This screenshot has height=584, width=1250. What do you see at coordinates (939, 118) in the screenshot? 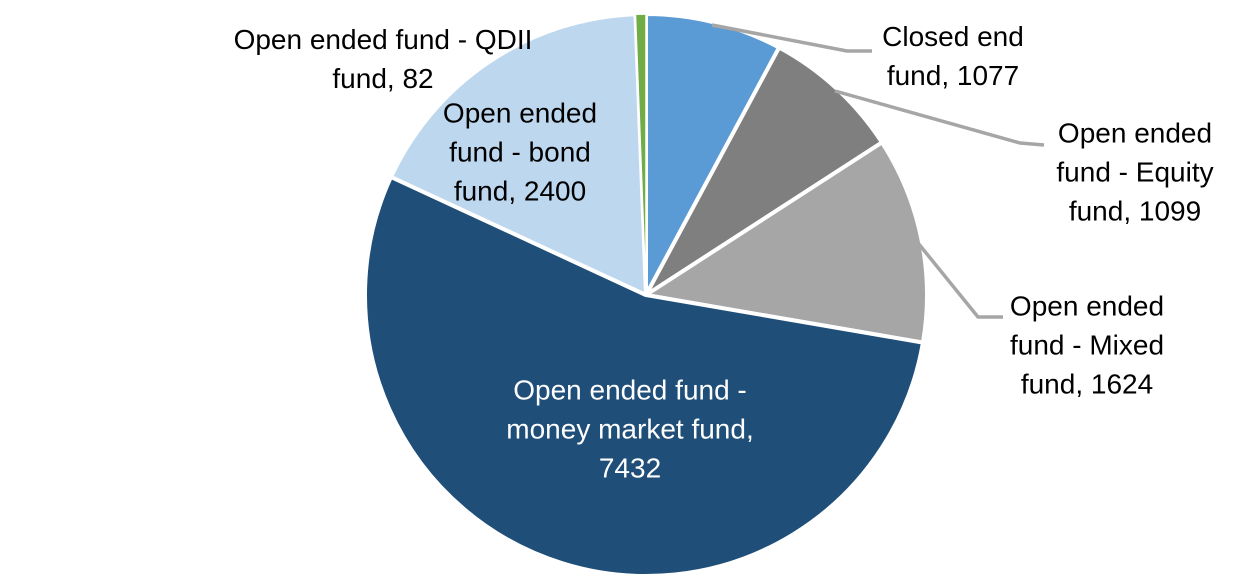
I see `leader-line-equity-fund` at bounding box center [939, 118].